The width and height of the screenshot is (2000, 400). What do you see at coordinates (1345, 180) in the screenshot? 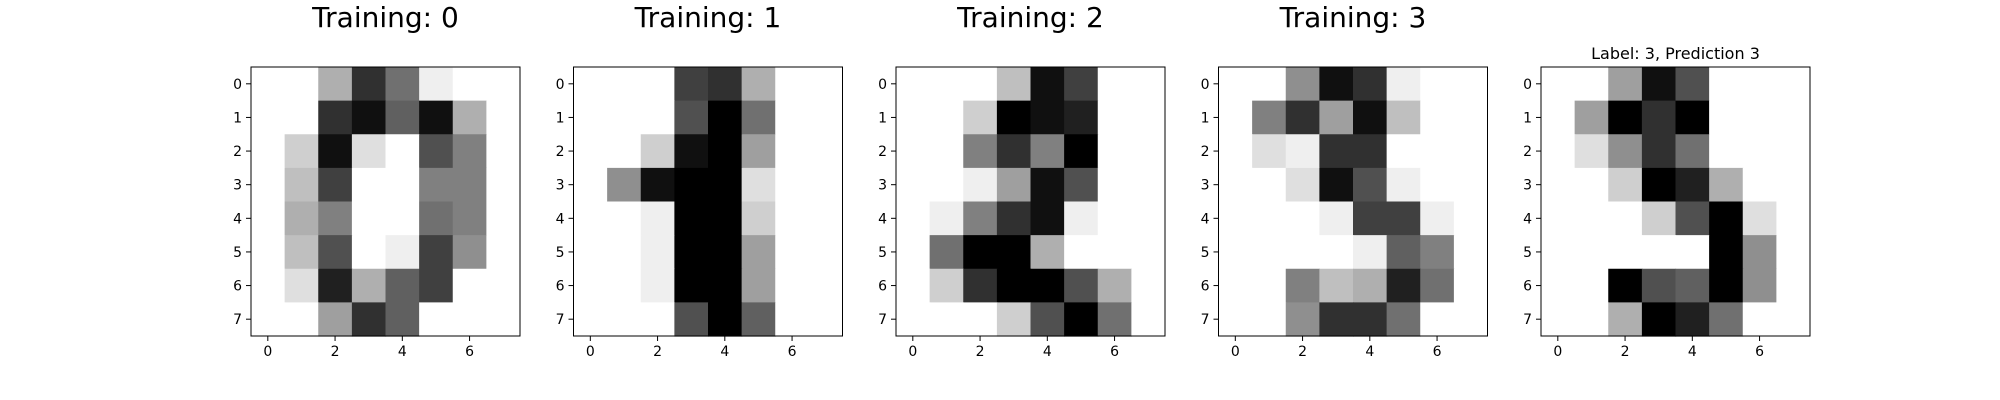
I see `digit-panel: Training: 3 0 1 2 3 4 5 6 7 0 2 4 6` at bounding box center [1345, 180].